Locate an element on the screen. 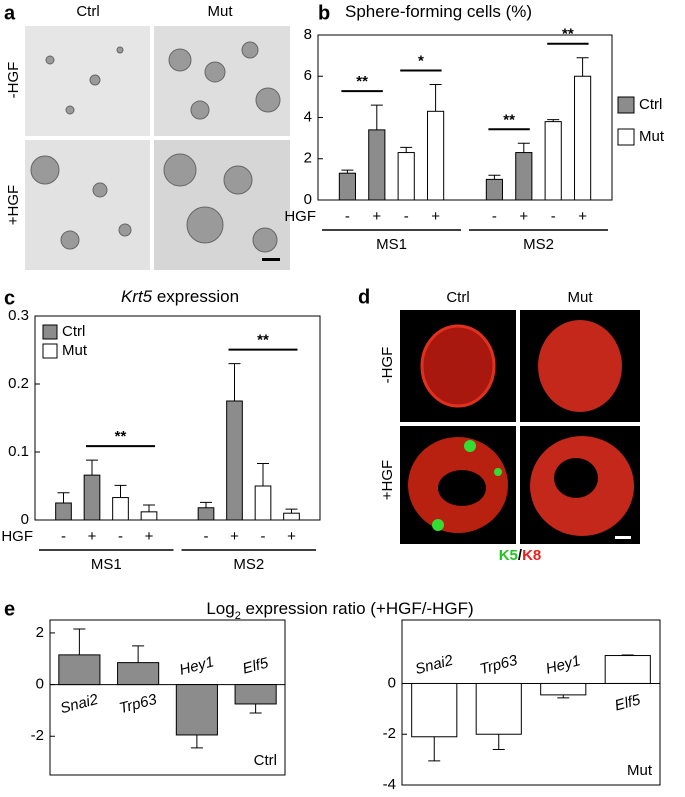  group-label: MS2 is located at coordinates (538, 244).